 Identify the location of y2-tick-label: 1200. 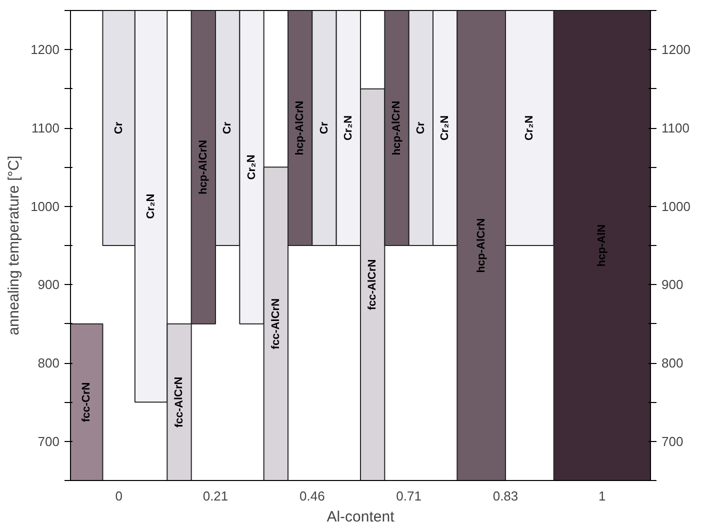
(676, 50).